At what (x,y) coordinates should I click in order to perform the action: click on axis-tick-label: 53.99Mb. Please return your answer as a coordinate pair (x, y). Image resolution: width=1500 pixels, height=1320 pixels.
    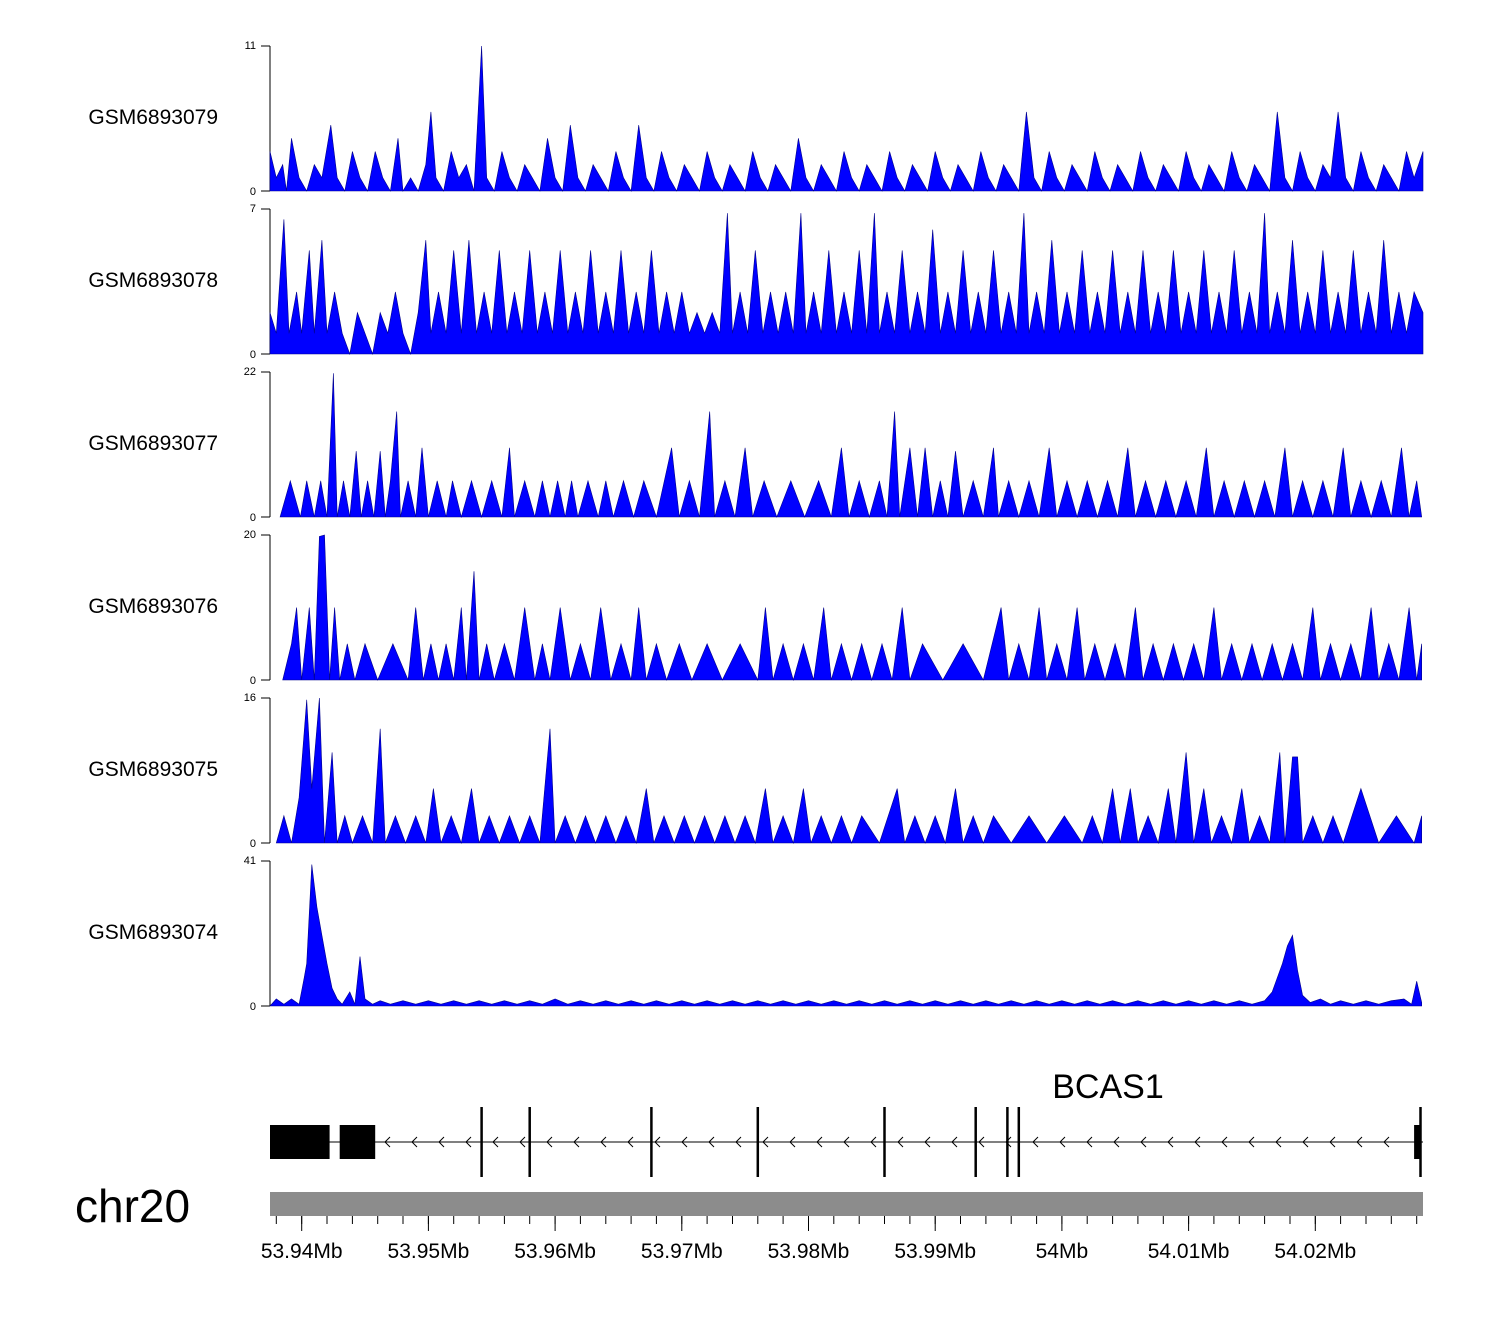
    Looking at the image, I should click on (935, 1251).